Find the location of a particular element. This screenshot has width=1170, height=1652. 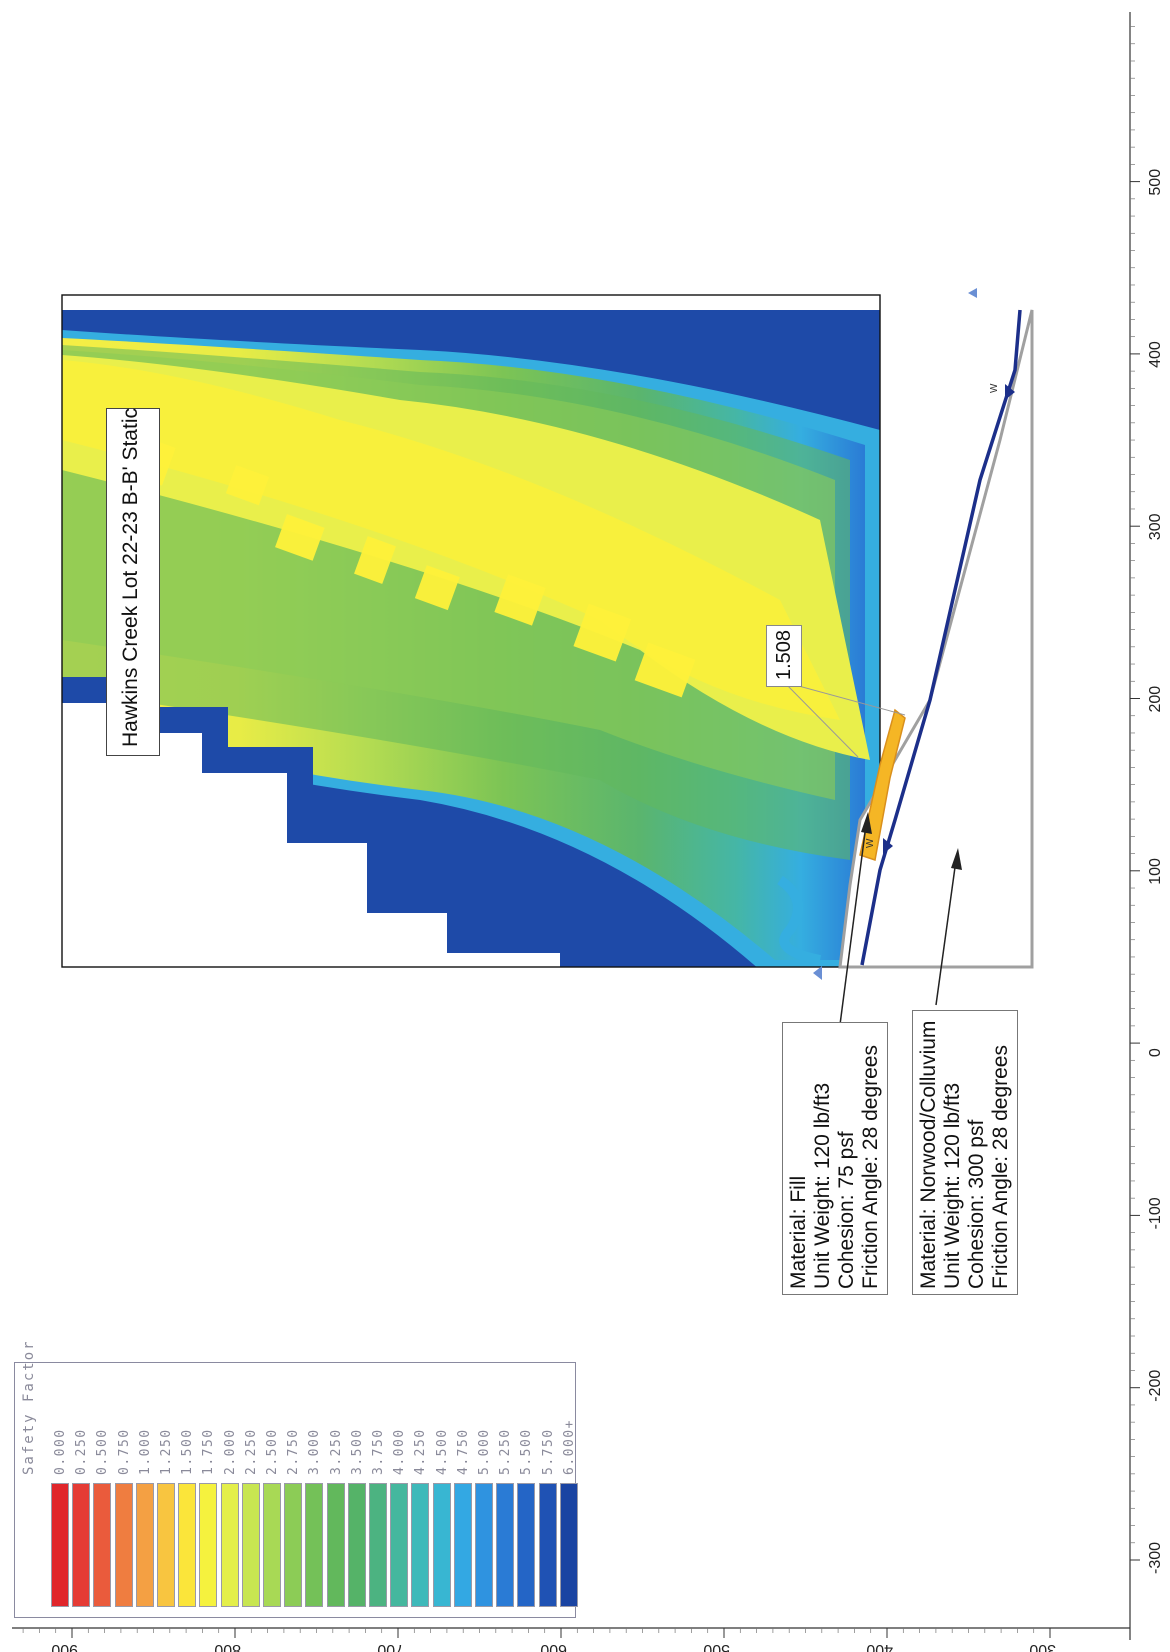

legend-label: 2.750 is located at coordinates (294, 1451).